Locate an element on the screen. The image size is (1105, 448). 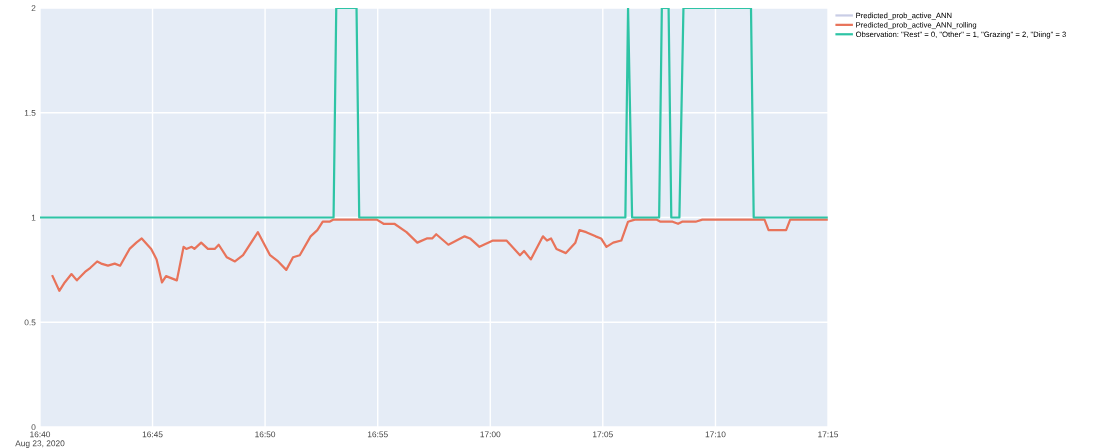
y-tick-label: 0.5 is located at coordinates (30, 322).